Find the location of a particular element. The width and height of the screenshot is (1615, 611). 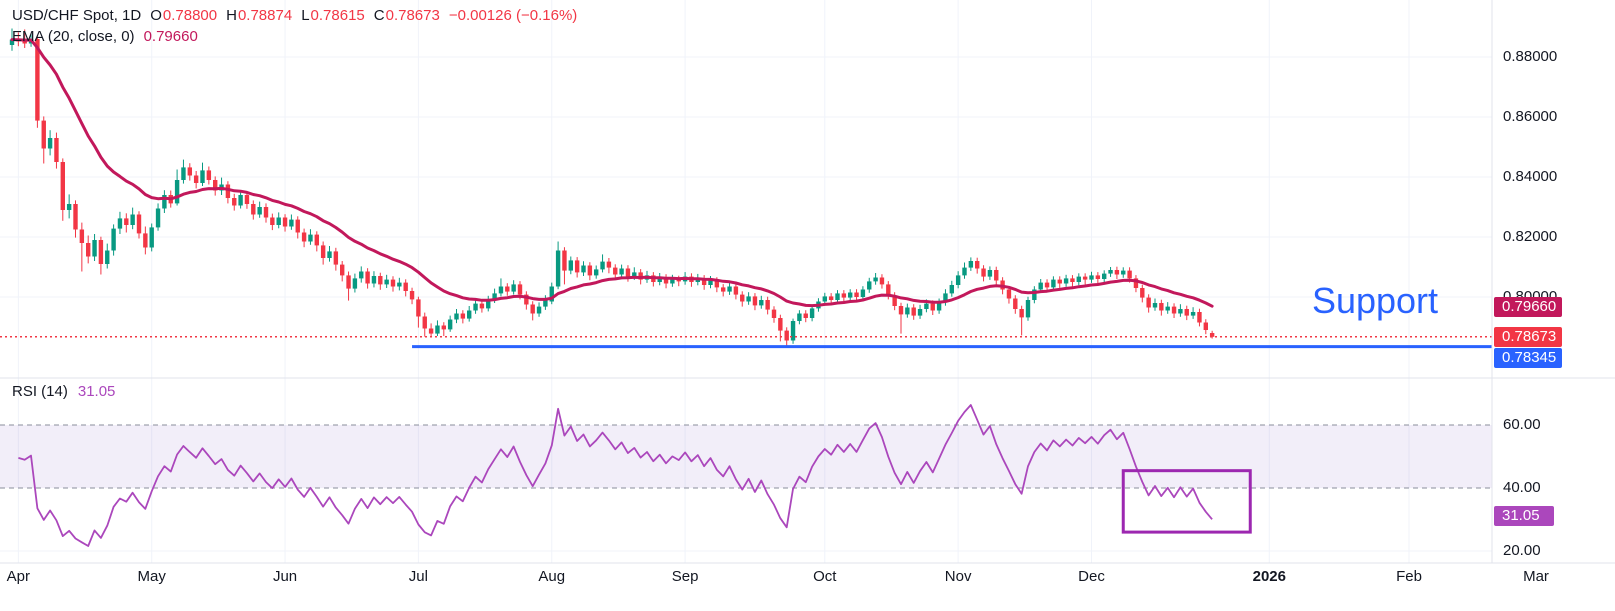

time-axis-label: Dec is located at coordinates (1091, 576).